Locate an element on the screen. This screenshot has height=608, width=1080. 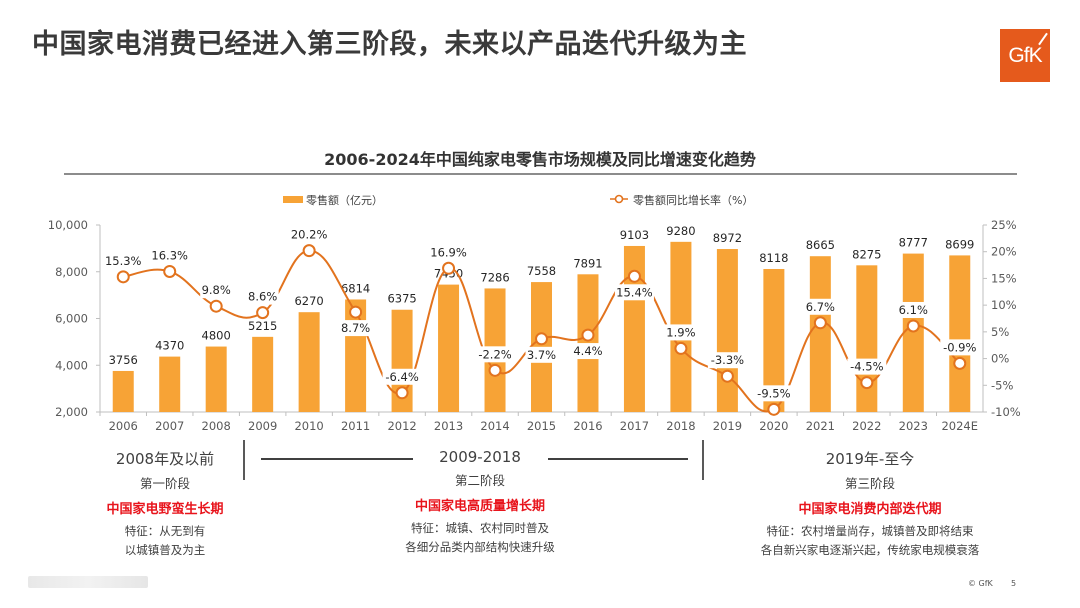
x-axis-tick-label: 2015 is located at coordinates (541, 426).